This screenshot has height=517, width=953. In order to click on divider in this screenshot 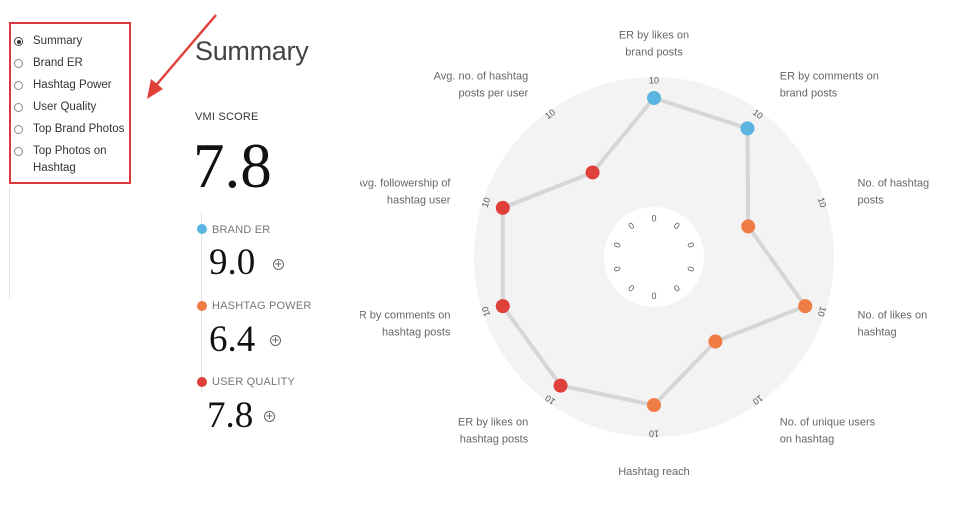, I will do `click(9, 242)`.